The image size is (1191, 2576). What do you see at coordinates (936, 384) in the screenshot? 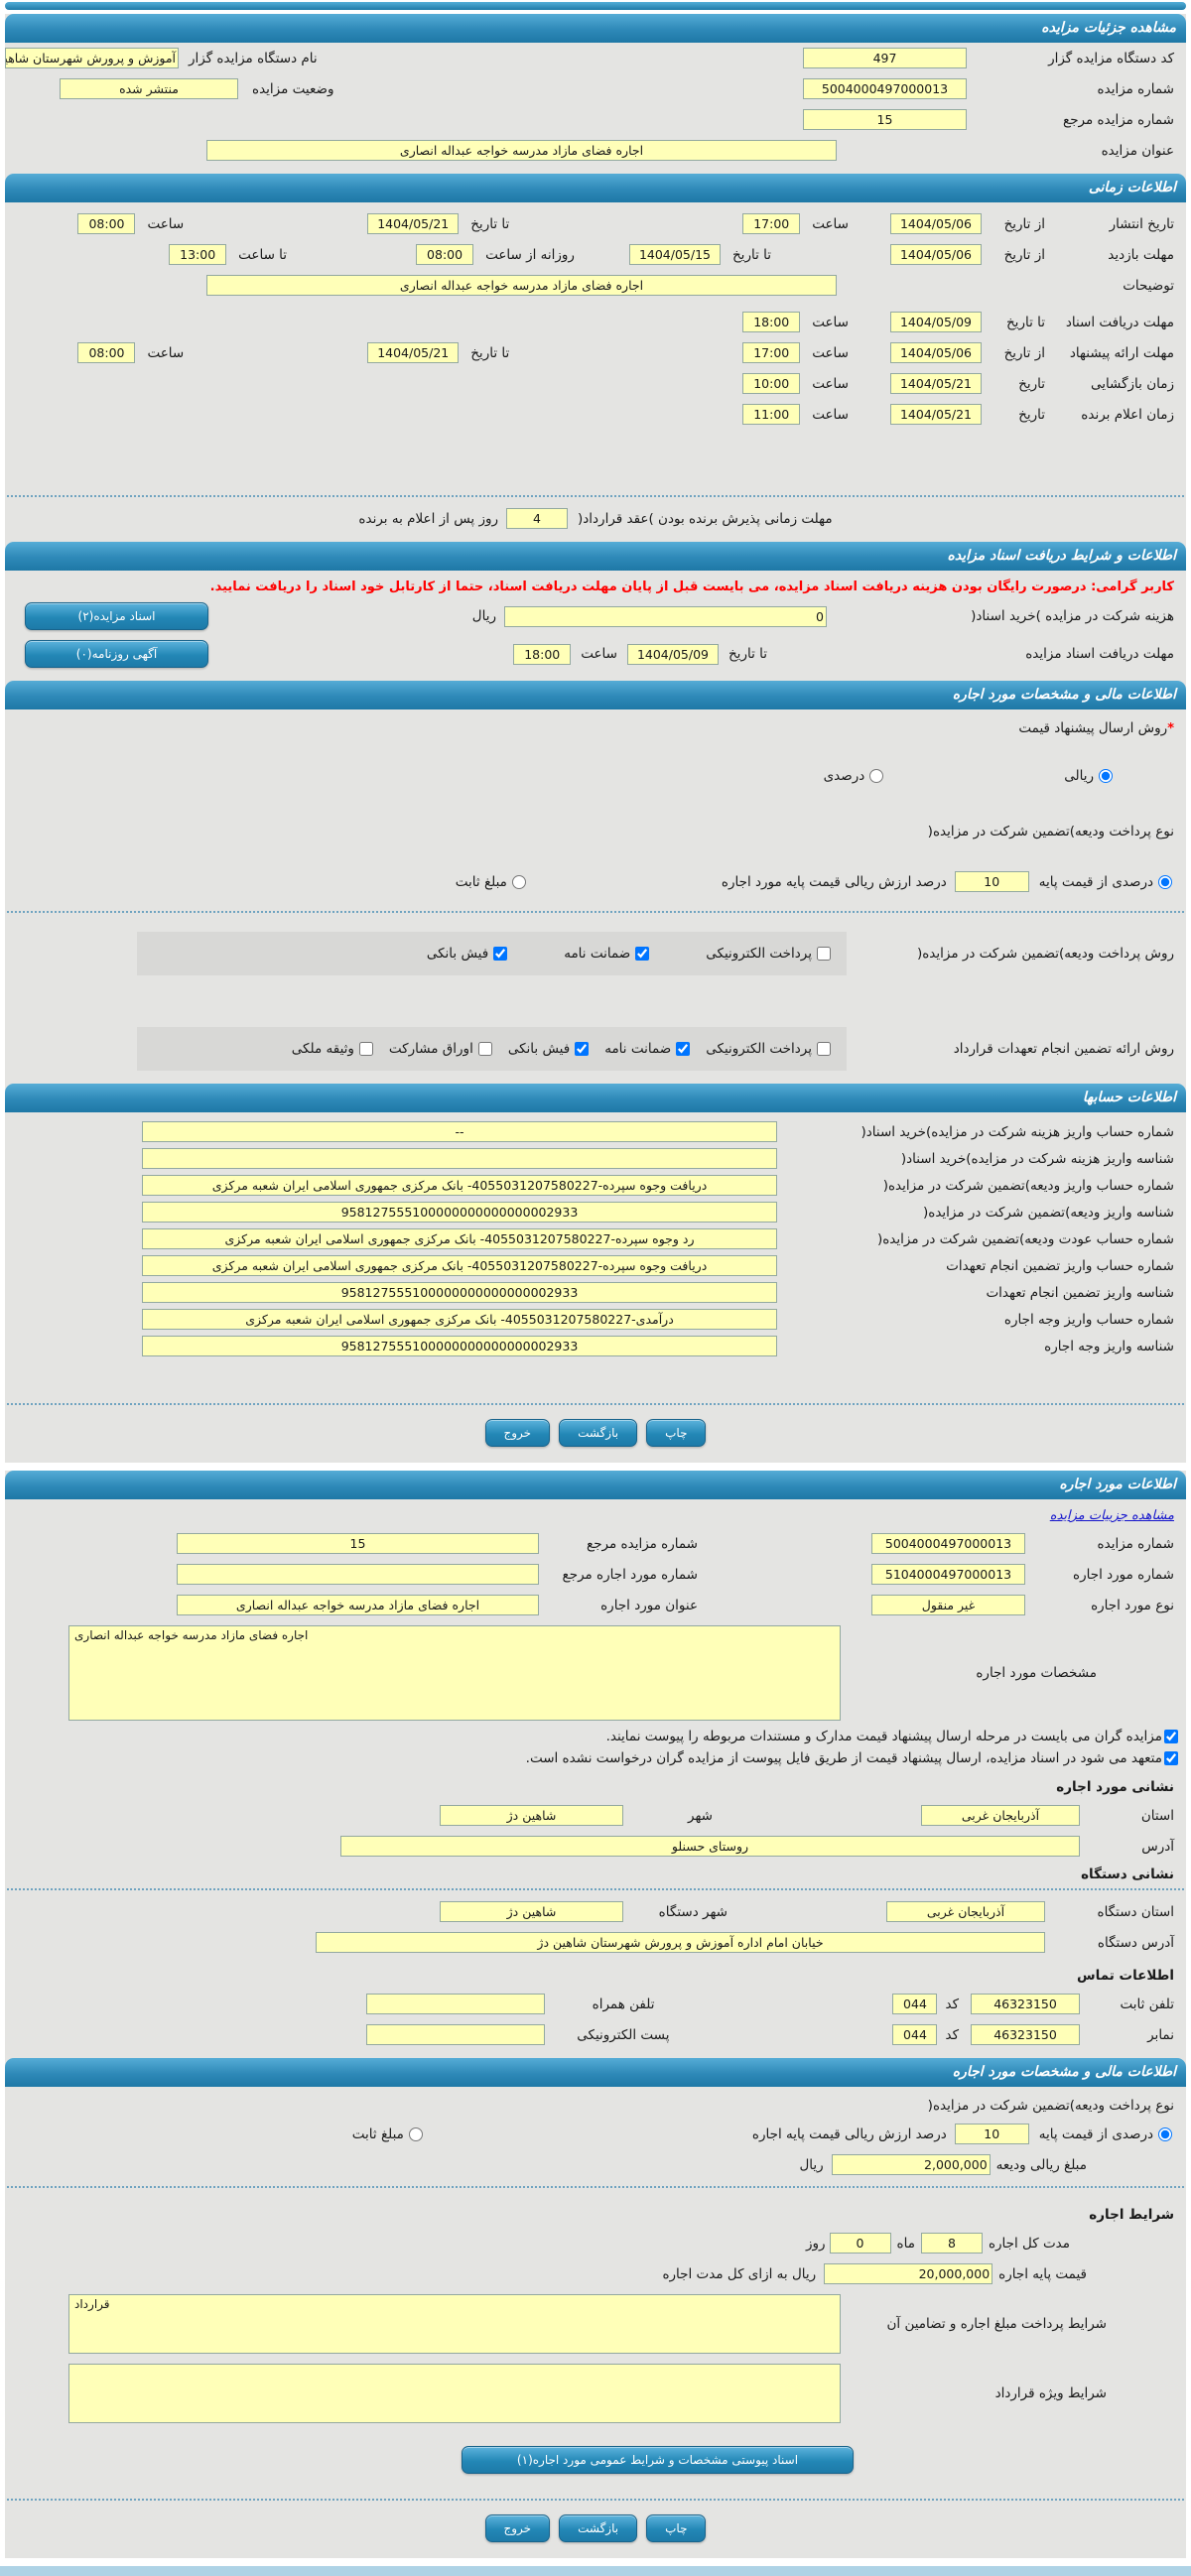
I see `opening-date: 1404/05/21` at bounding box center [936, 384].